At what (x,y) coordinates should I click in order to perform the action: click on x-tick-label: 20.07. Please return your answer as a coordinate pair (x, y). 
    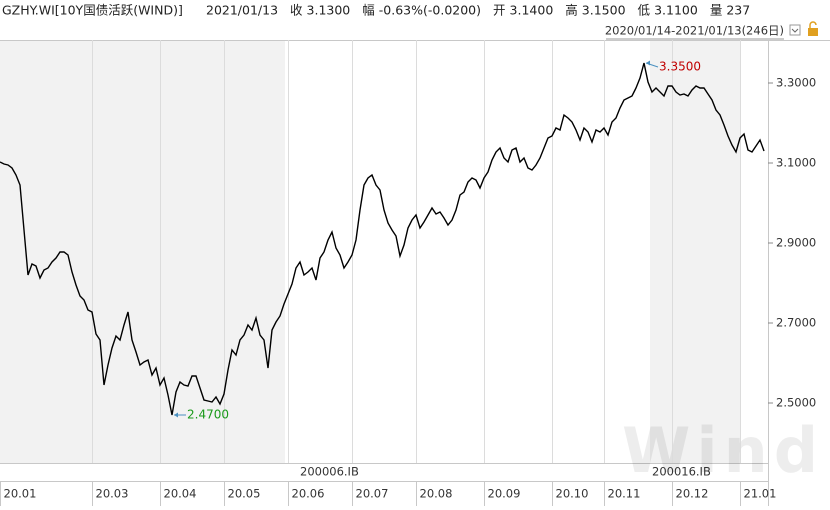
    Looking at the image, I should click on (372, 494).